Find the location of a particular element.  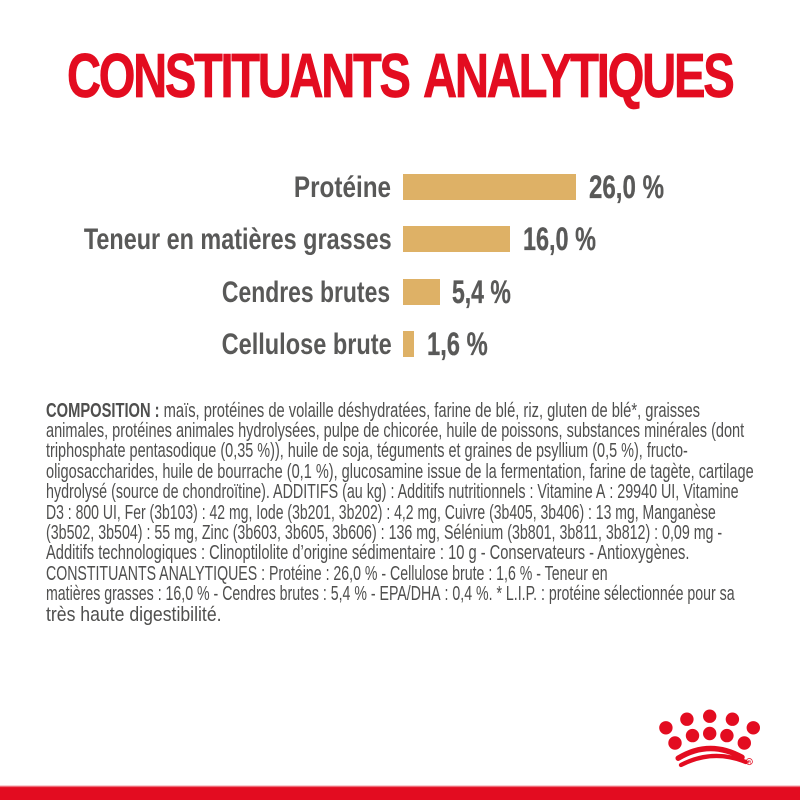

svg-text: R is located at coordinates (750, 762).